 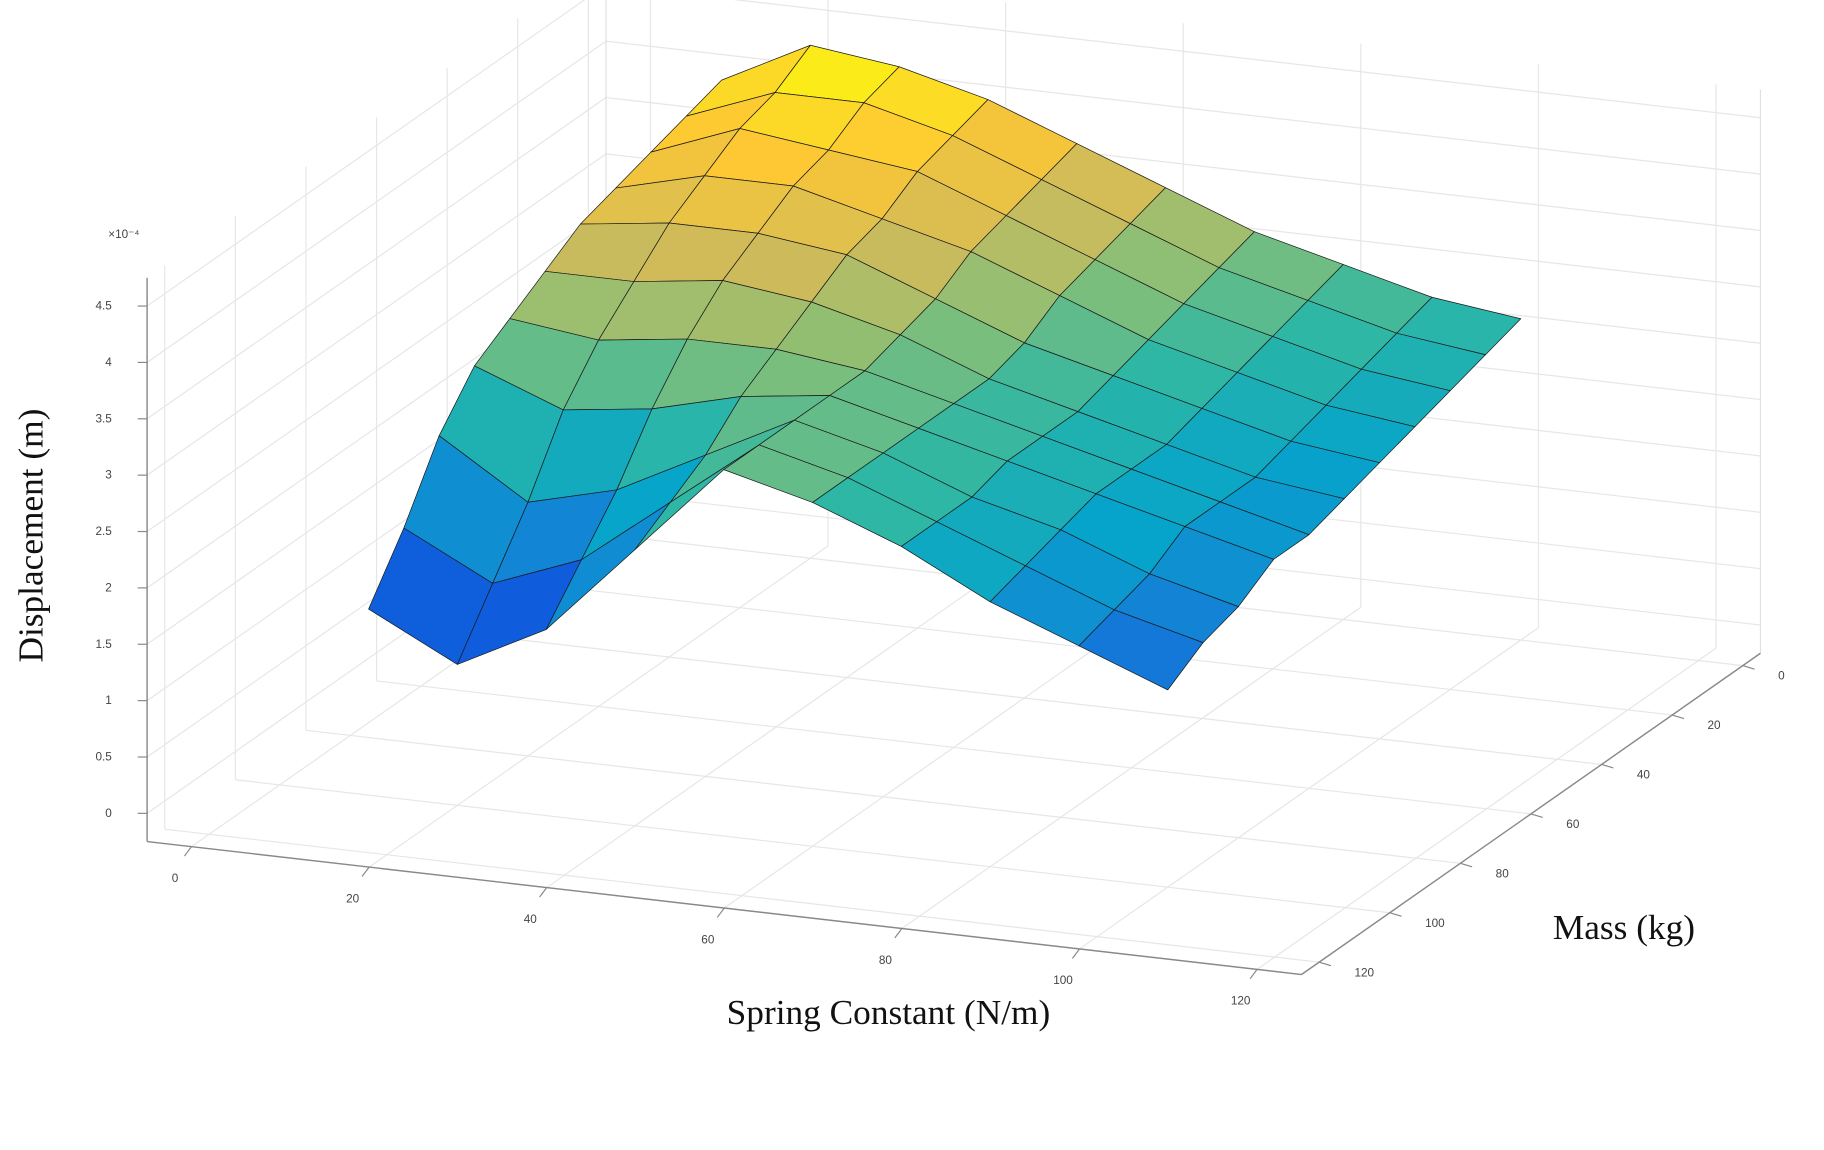 What do you see at coordinates (1241, 1001) in the screenshot?
I see `x-tick-label: 120` at bounding box center [1241, 1001].